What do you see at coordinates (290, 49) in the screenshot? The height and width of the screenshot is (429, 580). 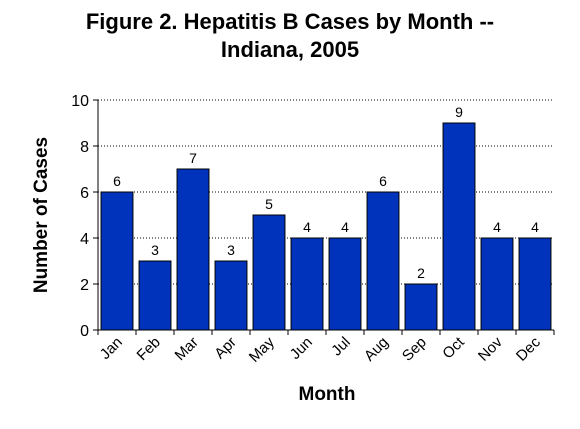 I see `chart-title-line-2: Indiana, 2005` at bounding box center [290, 49].